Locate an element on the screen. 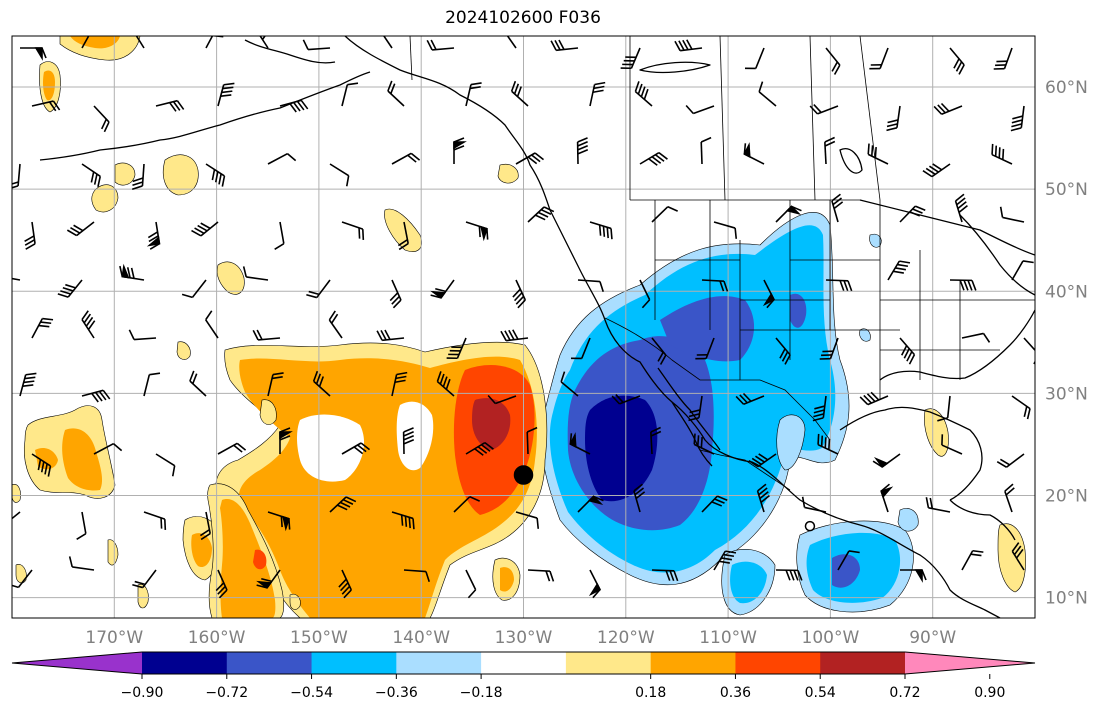  lon-tick-label: 170°W is located at coordinates (114, 638).